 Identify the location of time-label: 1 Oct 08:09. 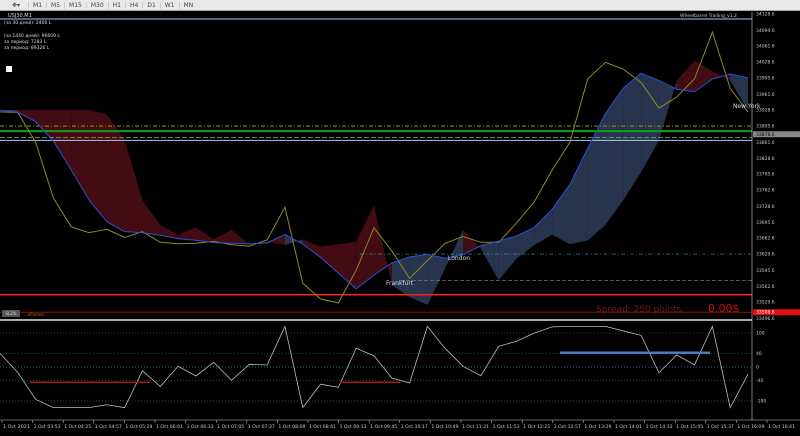
(291, 427).